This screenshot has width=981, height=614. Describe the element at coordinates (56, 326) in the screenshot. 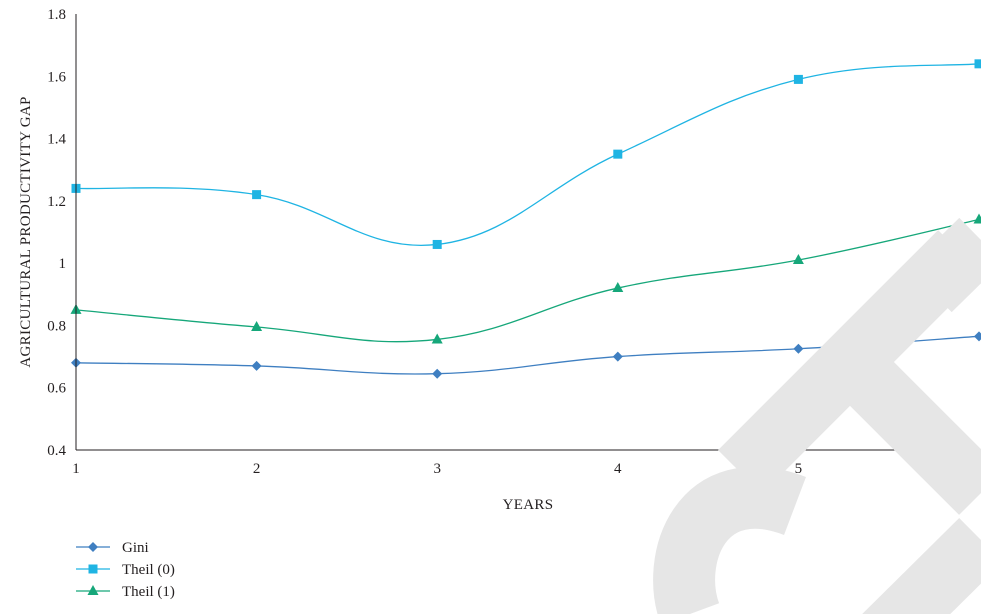

I see `y-tick-label: 0.8` at that location.